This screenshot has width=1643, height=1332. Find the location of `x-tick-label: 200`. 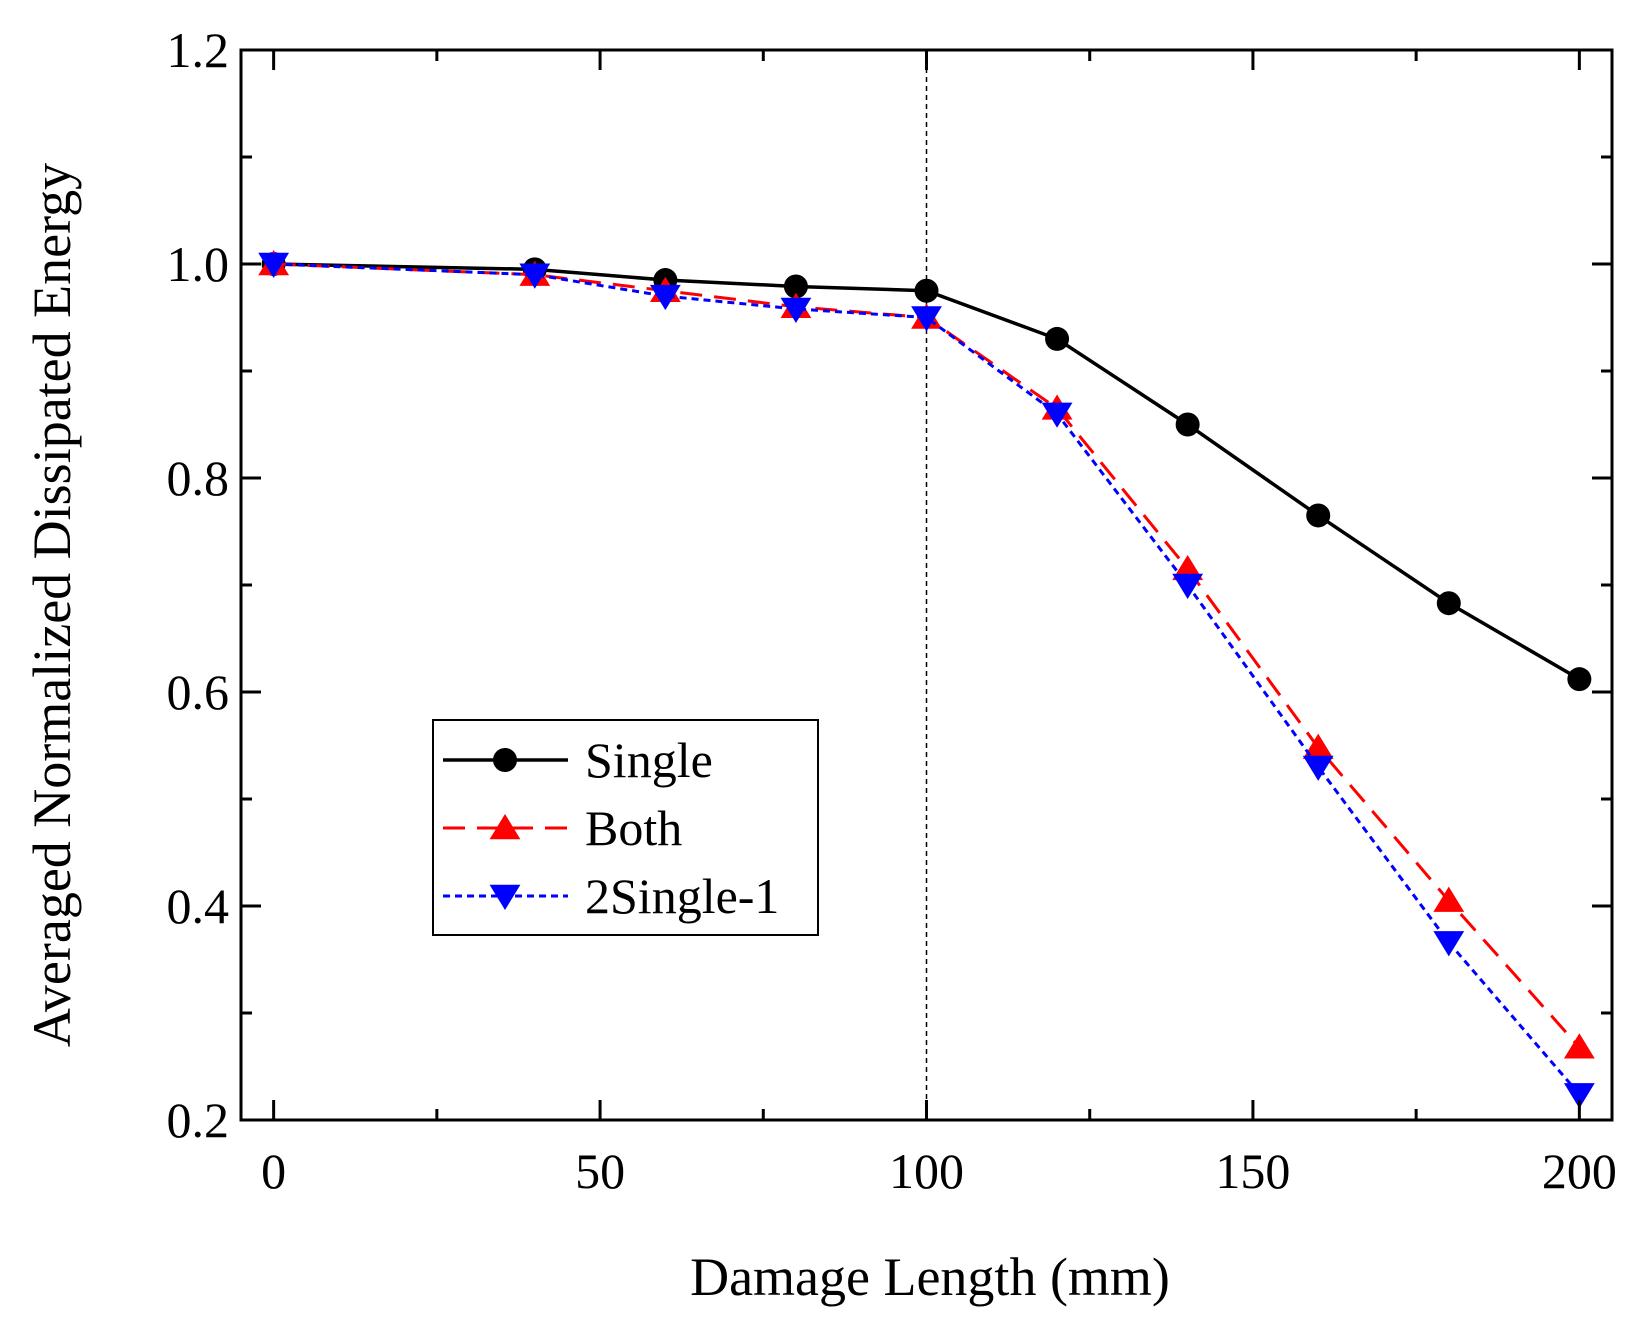

x-tick-label: 200 is located at coordinates (1579, 1171).